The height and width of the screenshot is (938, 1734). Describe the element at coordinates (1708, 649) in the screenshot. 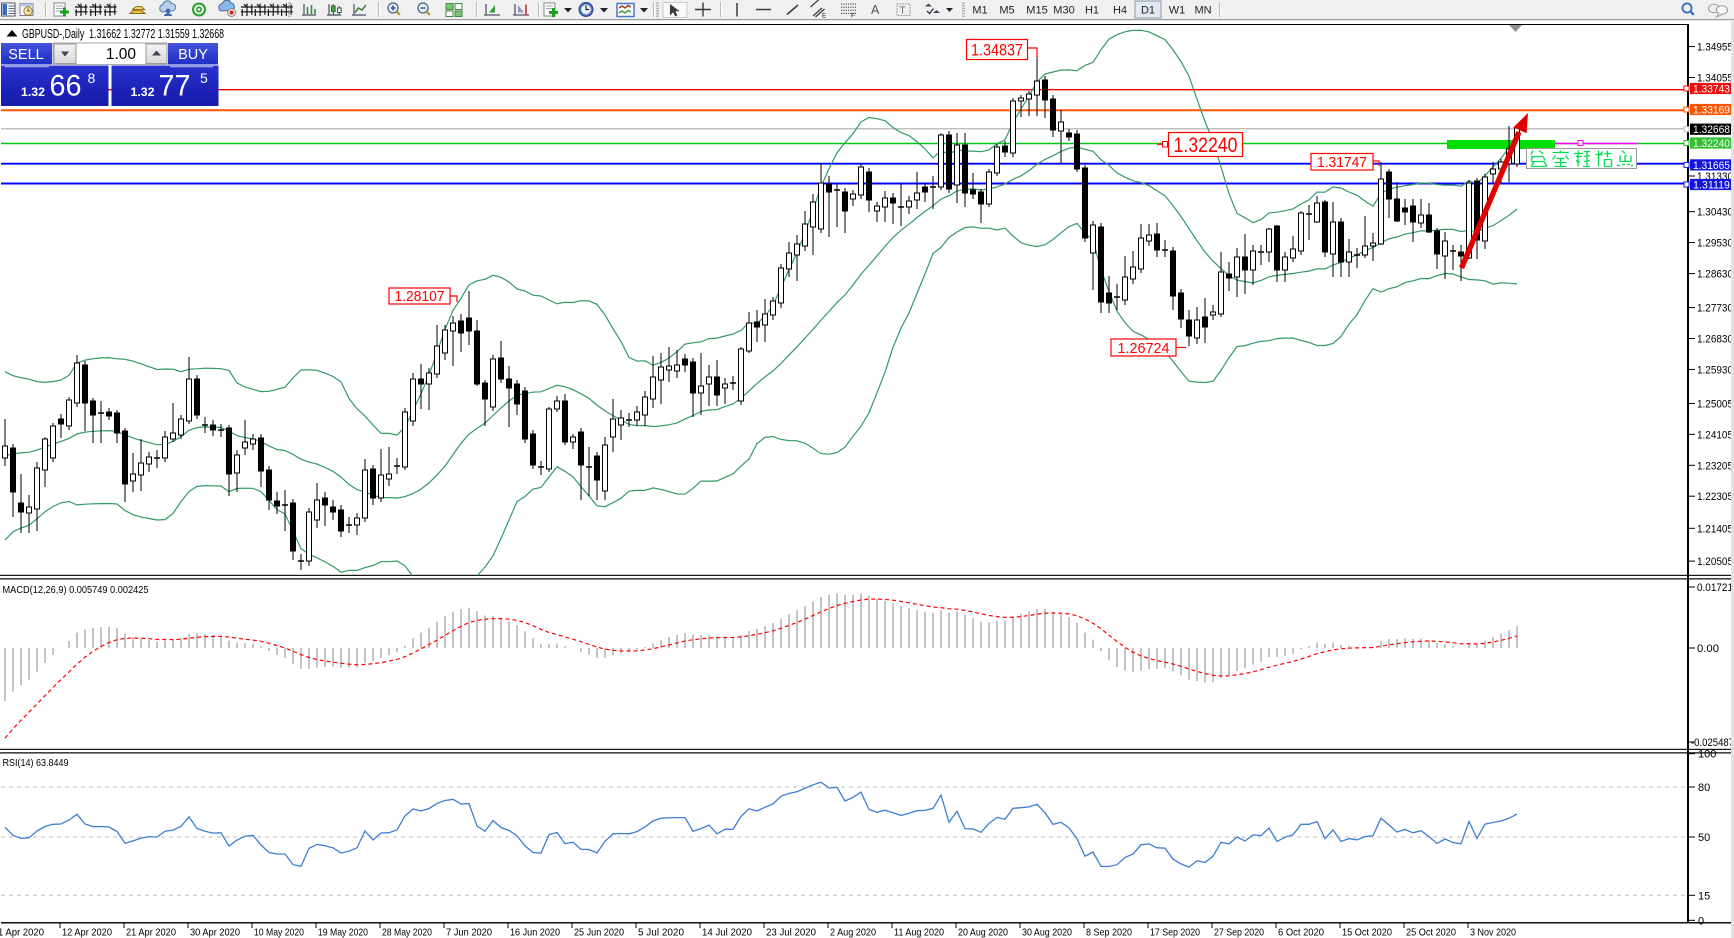

I see `svg-text: 0.00` at that location.